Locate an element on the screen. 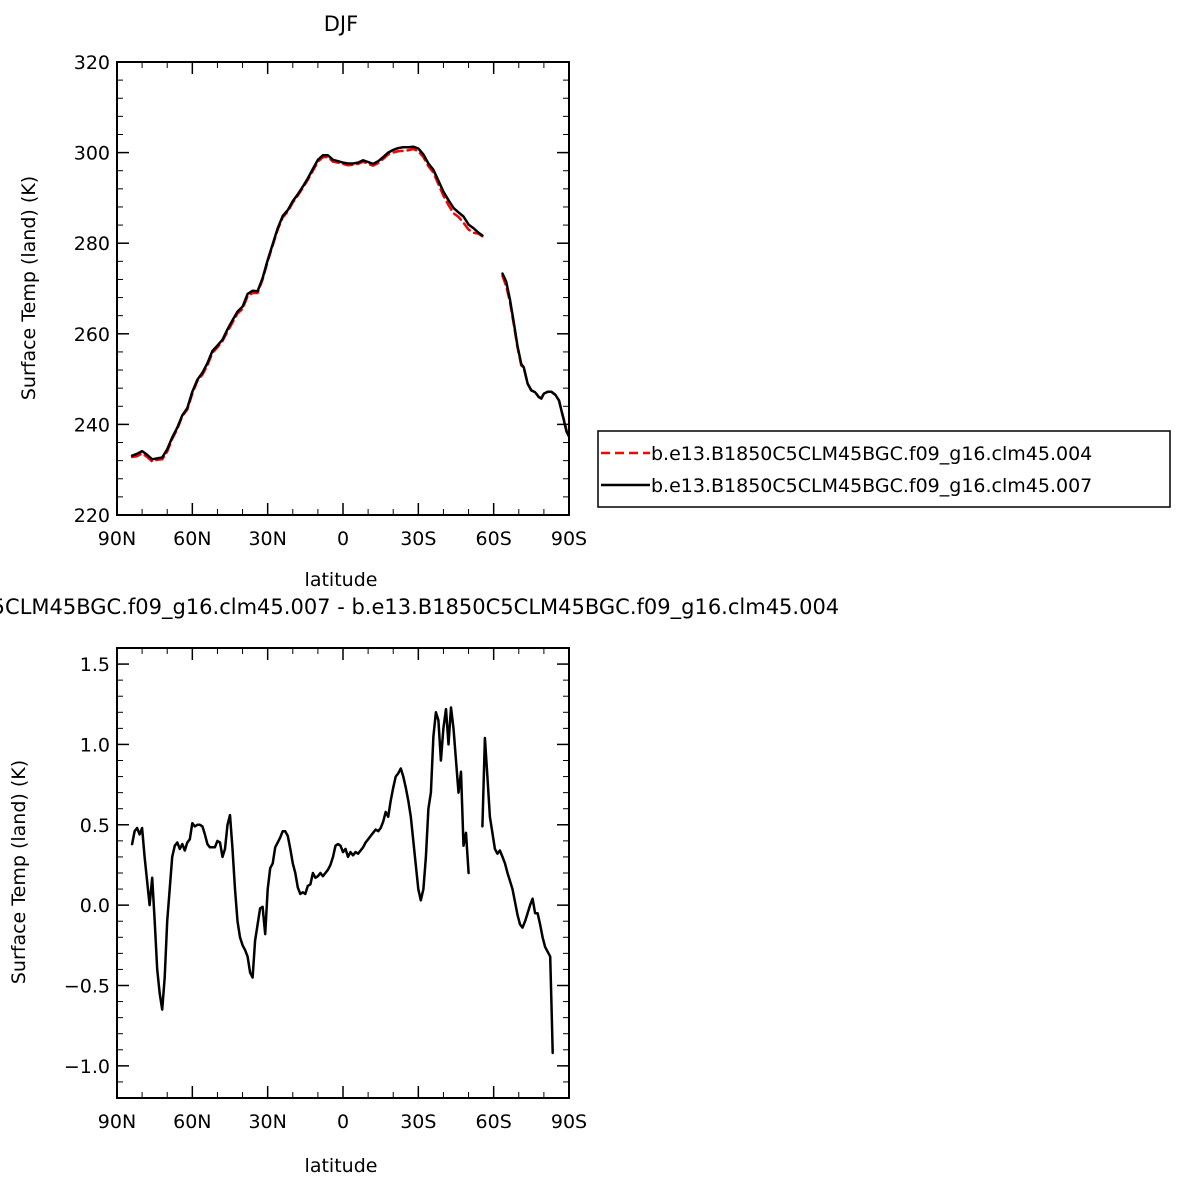 This screenshot has width=1188, height=1185. bottom-ytick-label: 0.5 is located at coordinates (95, 826).